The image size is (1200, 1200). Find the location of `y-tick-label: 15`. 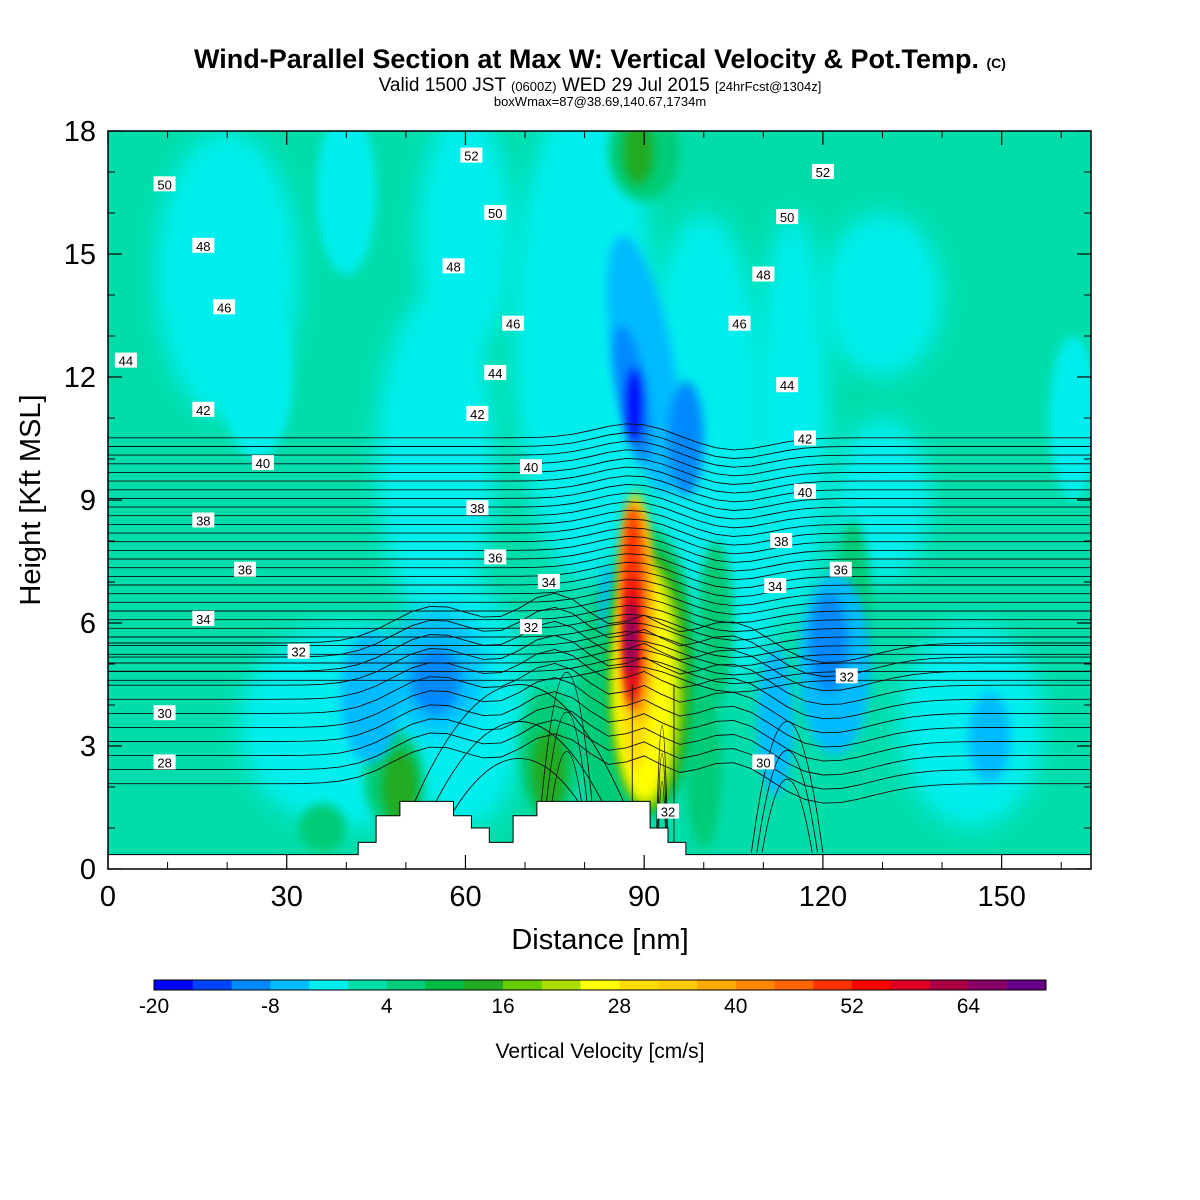

y-tick-label: 15 is located at coordinates (80, 255).